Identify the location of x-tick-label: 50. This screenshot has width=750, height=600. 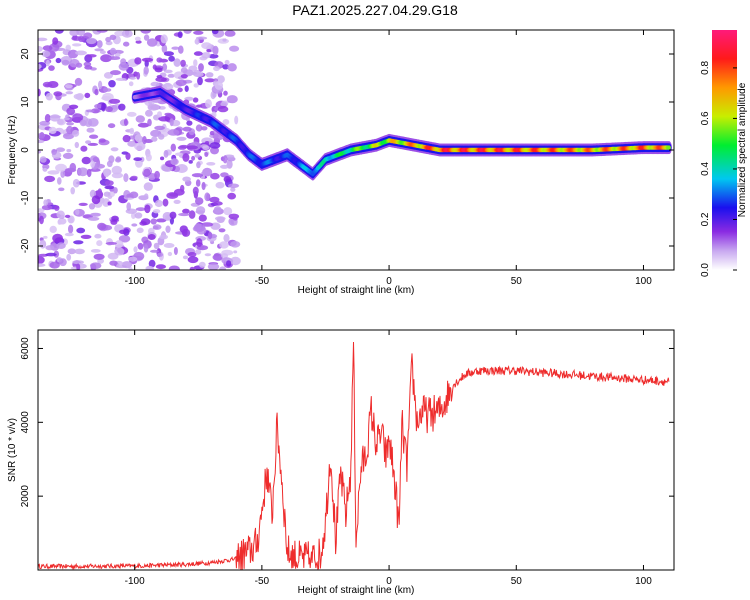
(517, 281).